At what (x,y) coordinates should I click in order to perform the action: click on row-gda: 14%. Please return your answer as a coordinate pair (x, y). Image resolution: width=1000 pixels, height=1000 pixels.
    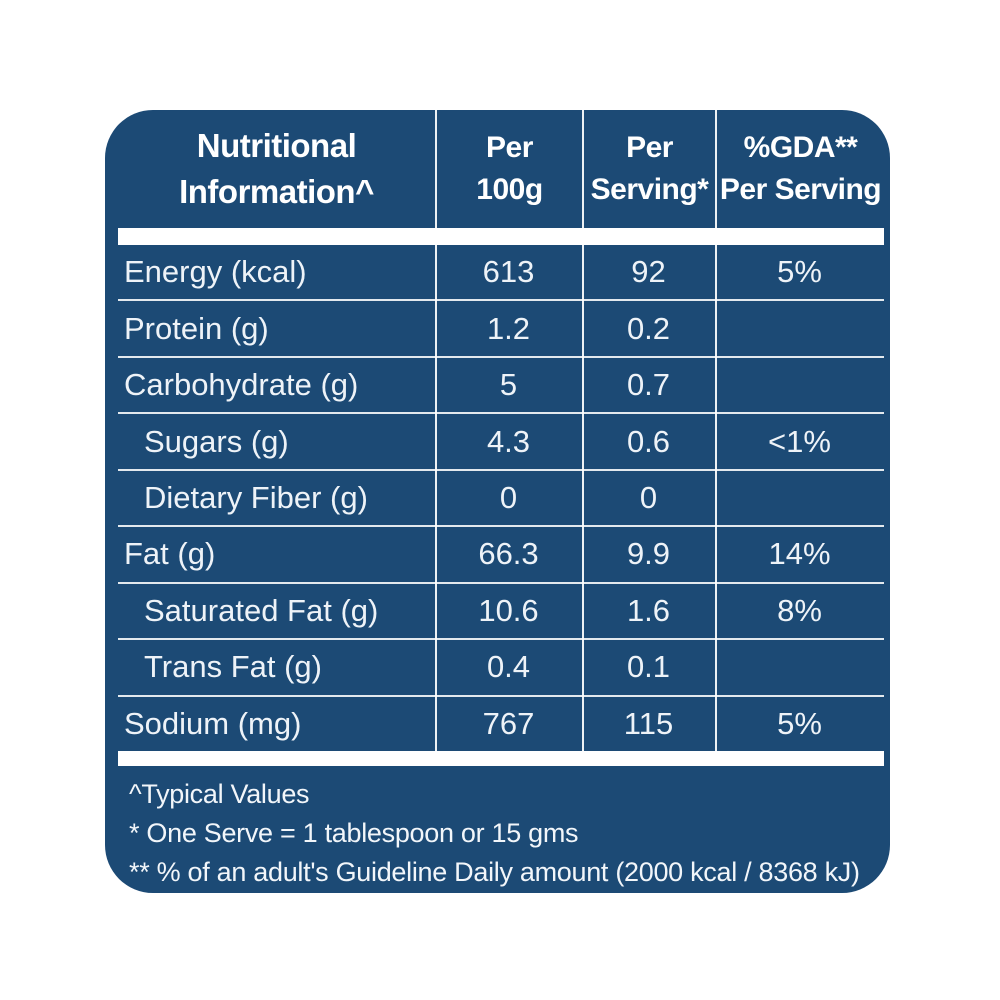
    Looking at the image, I should click on (799, 554).